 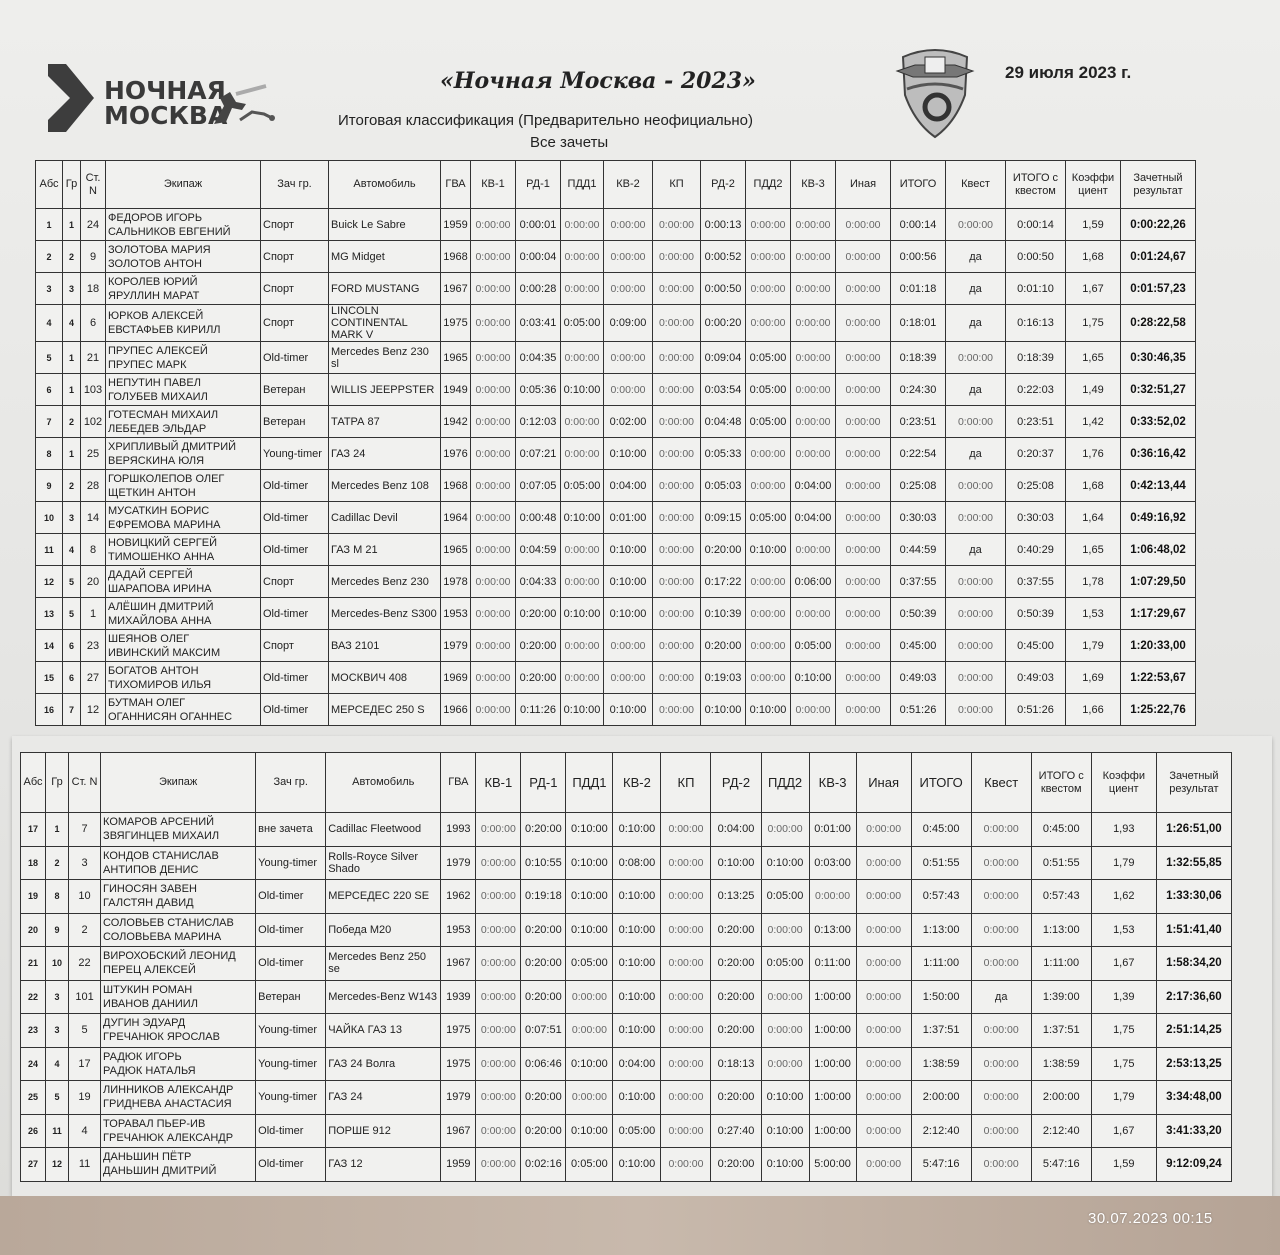 I want to click on cell-class: вне зачета, so click(x=291, y=829).